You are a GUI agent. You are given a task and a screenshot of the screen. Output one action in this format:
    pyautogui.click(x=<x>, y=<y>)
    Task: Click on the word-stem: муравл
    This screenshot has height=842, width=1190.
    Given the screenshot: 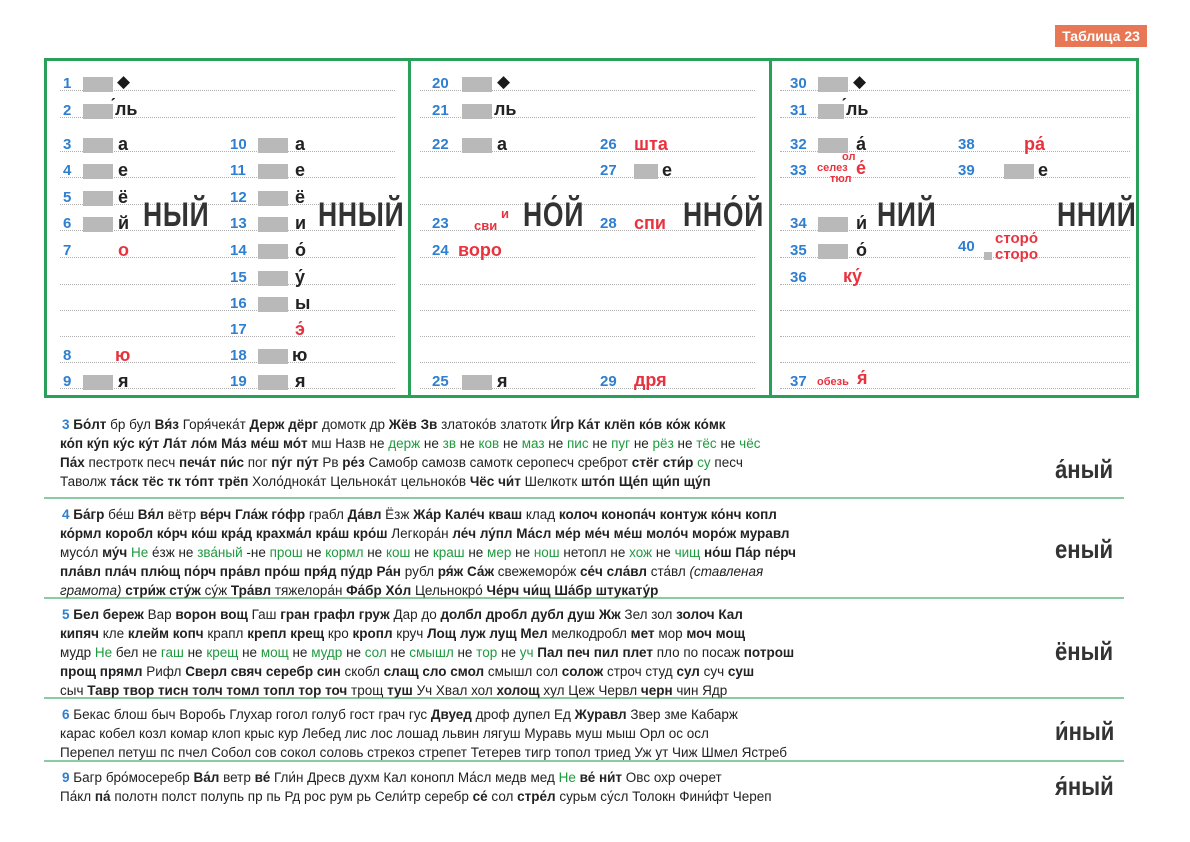 What is the action you would take?
    pyautogui.click(x=764, y=533)
    